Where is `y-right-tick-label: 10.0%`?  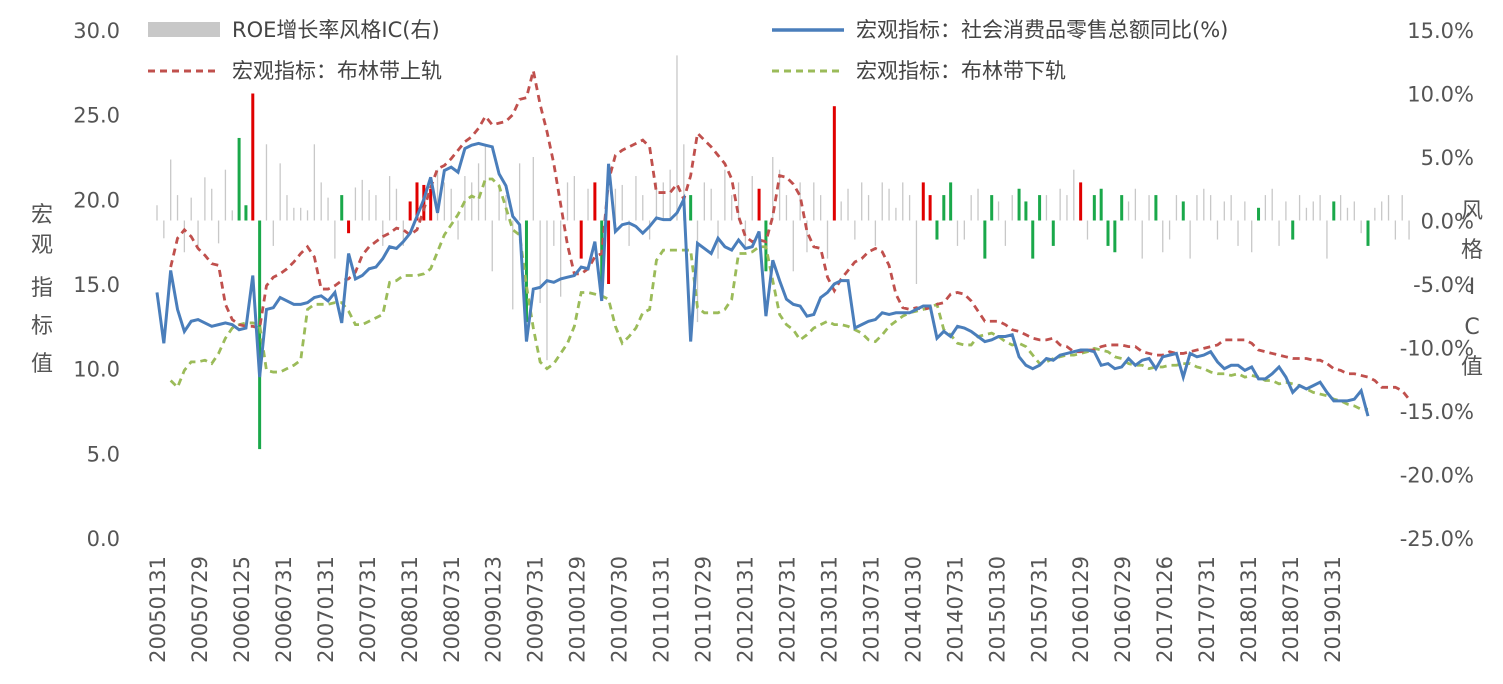
y-right-tick-label: 10.0% is located at coordinates (1440, 95).